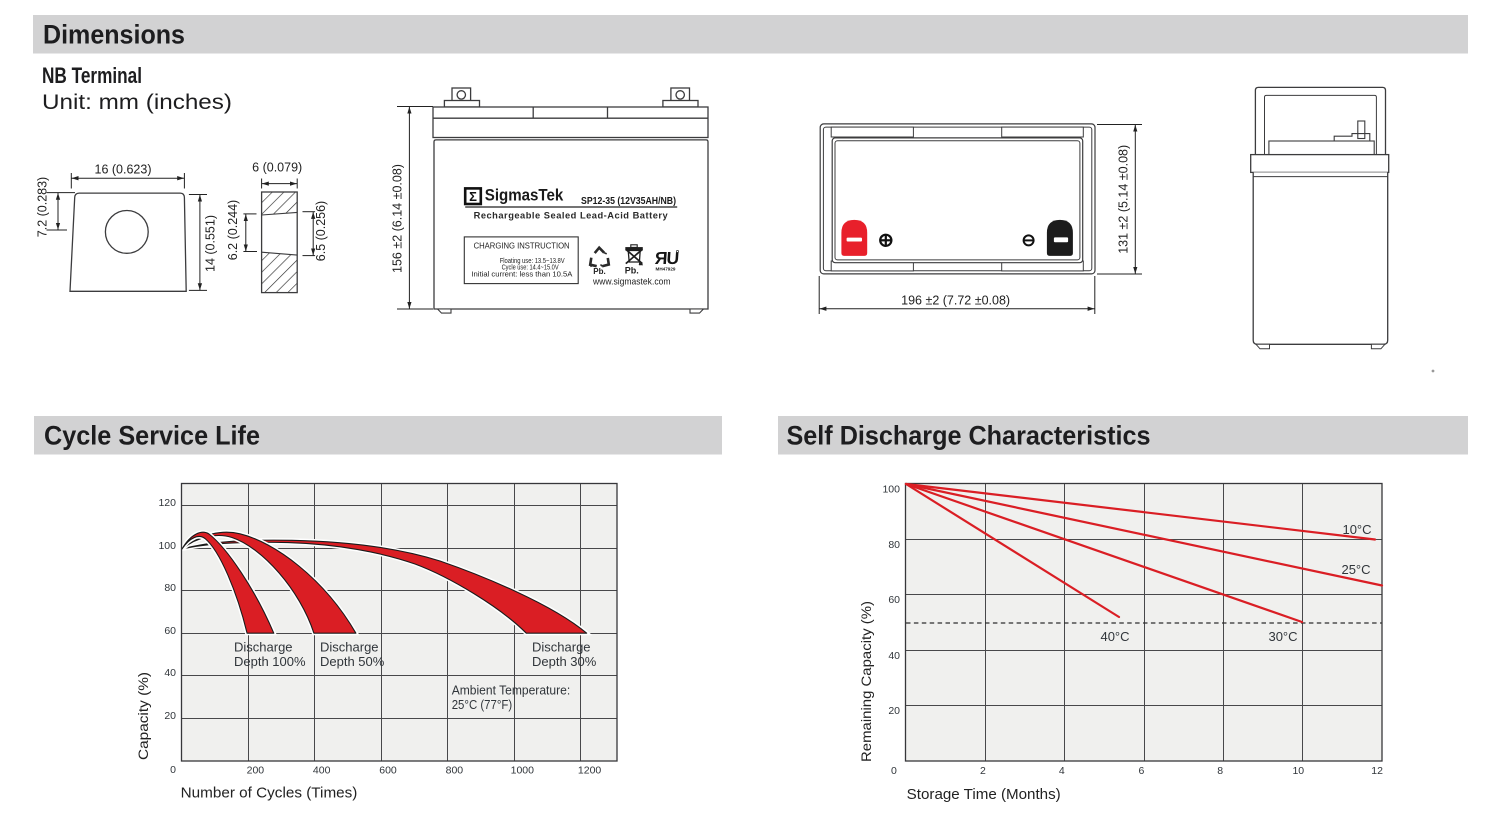  I want to click on svg-text: Depth 100%, so click(270, 661).